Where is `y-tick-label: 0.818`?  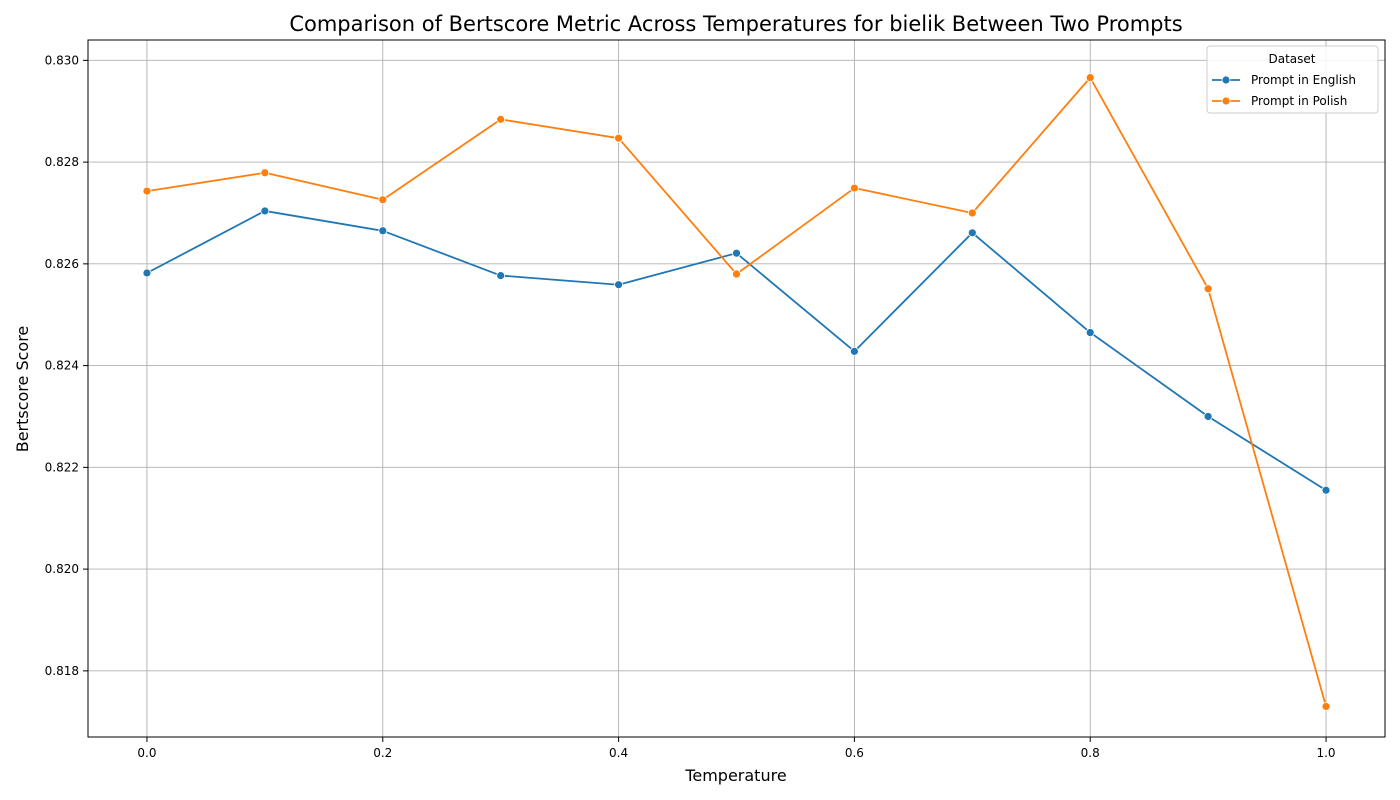 y-tick-label: 0.818 is located at coordinates (62, 671).